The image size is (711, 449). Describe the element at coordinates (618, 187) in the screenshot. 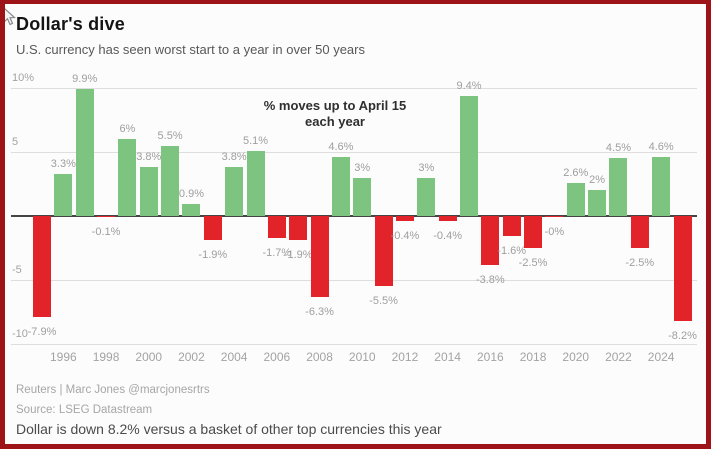

I see `bar-2022` at that location.